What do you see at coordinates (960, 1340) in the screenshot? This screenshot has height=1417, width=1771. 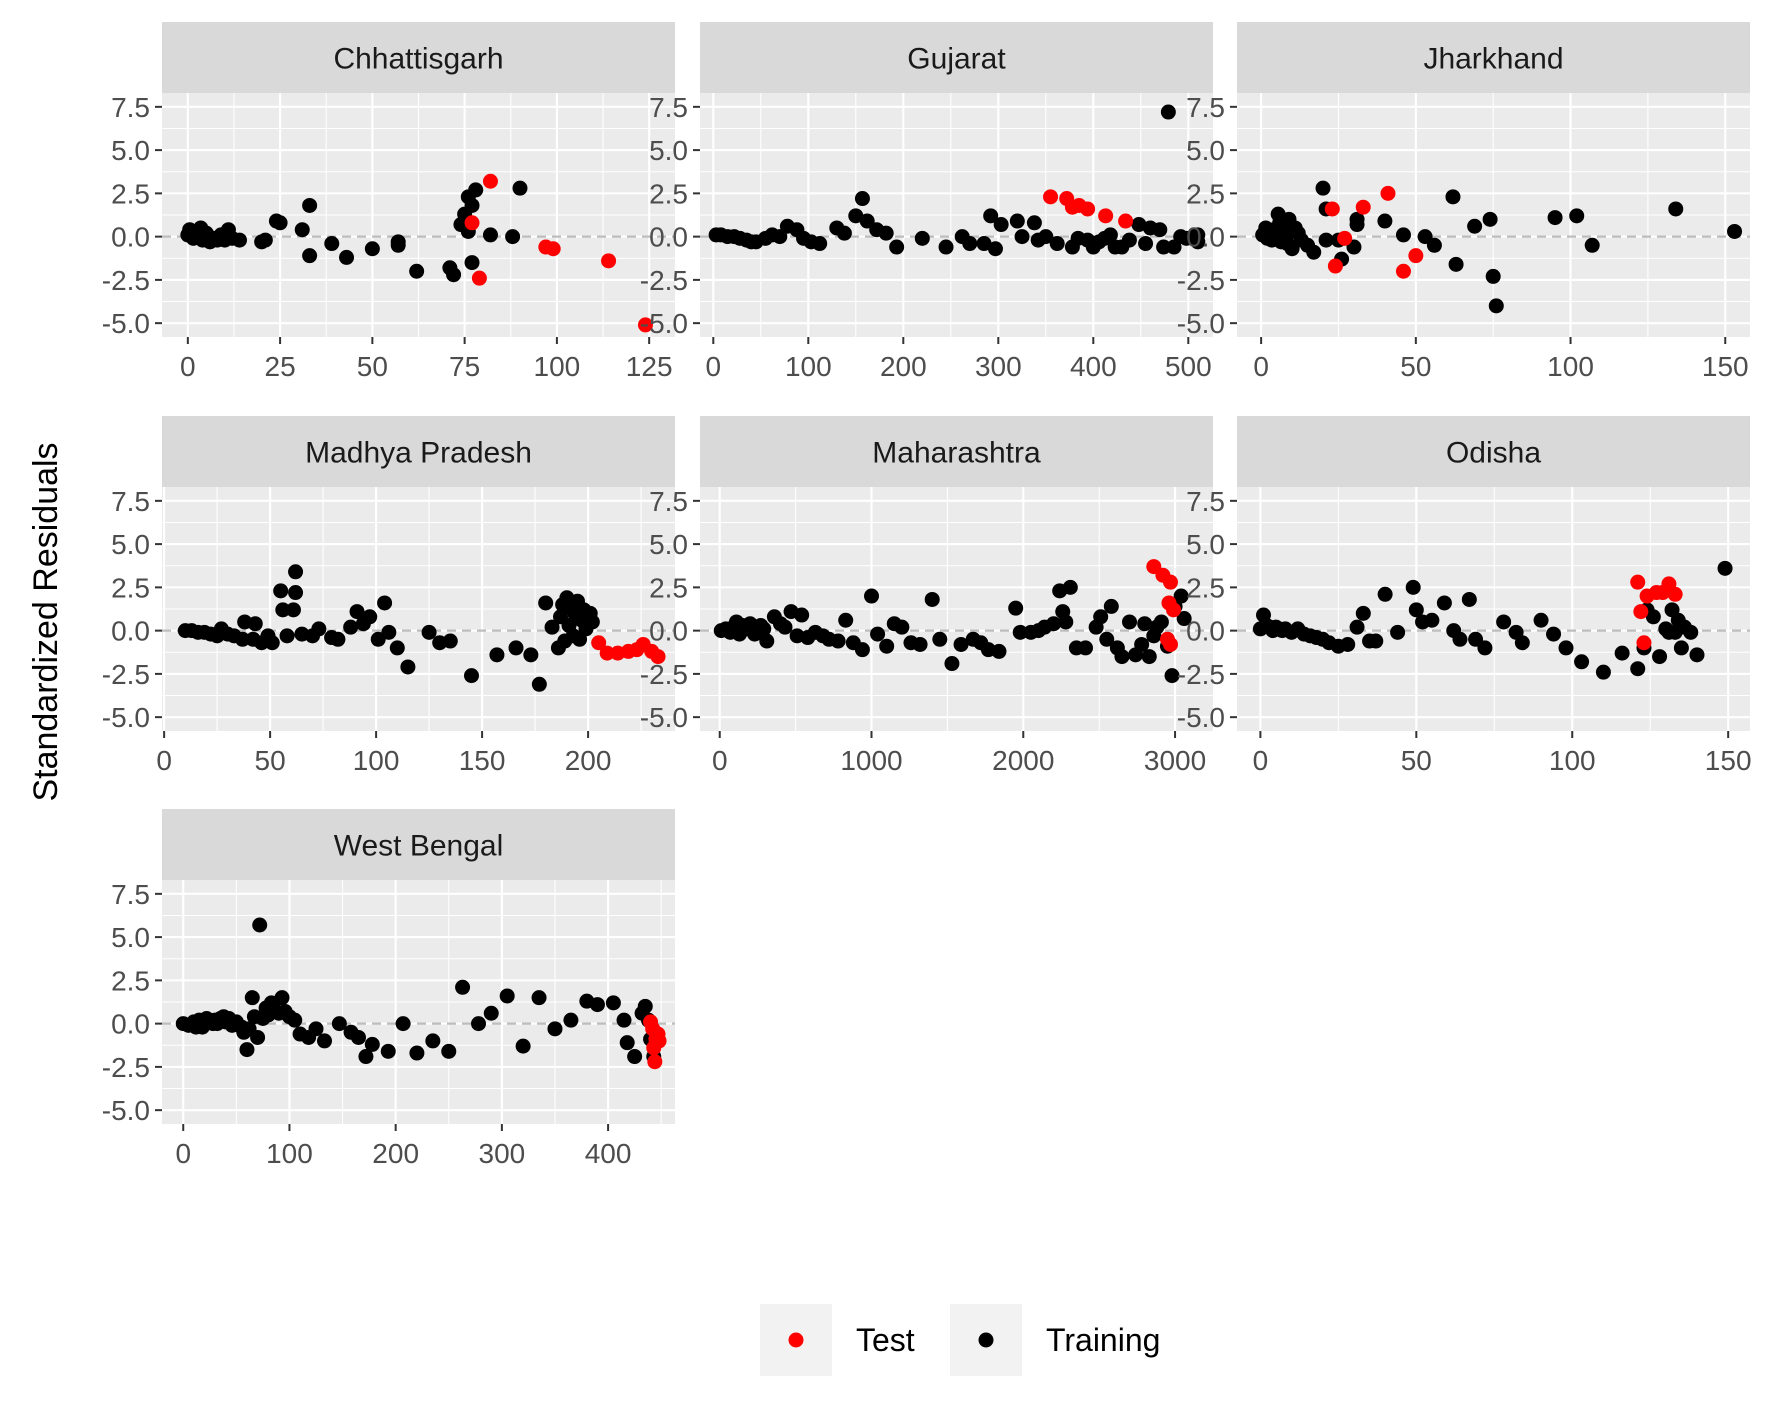 I see `legend: Test Training` at bounding box center [960, 1340].